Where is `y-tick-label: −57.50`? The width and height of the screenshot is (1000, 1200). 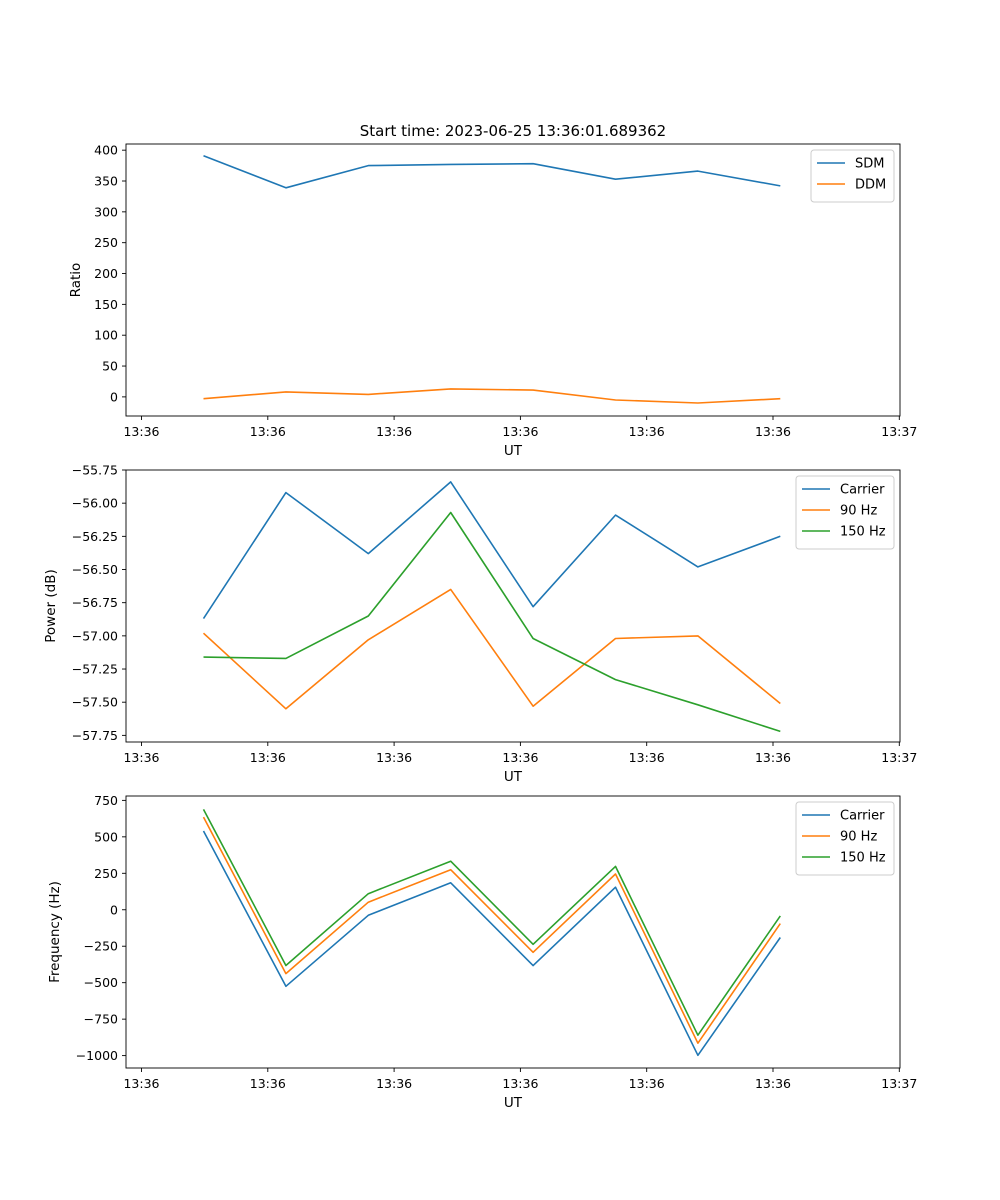 y-tick-label: −57.50 is located at coordinates (95, 702).